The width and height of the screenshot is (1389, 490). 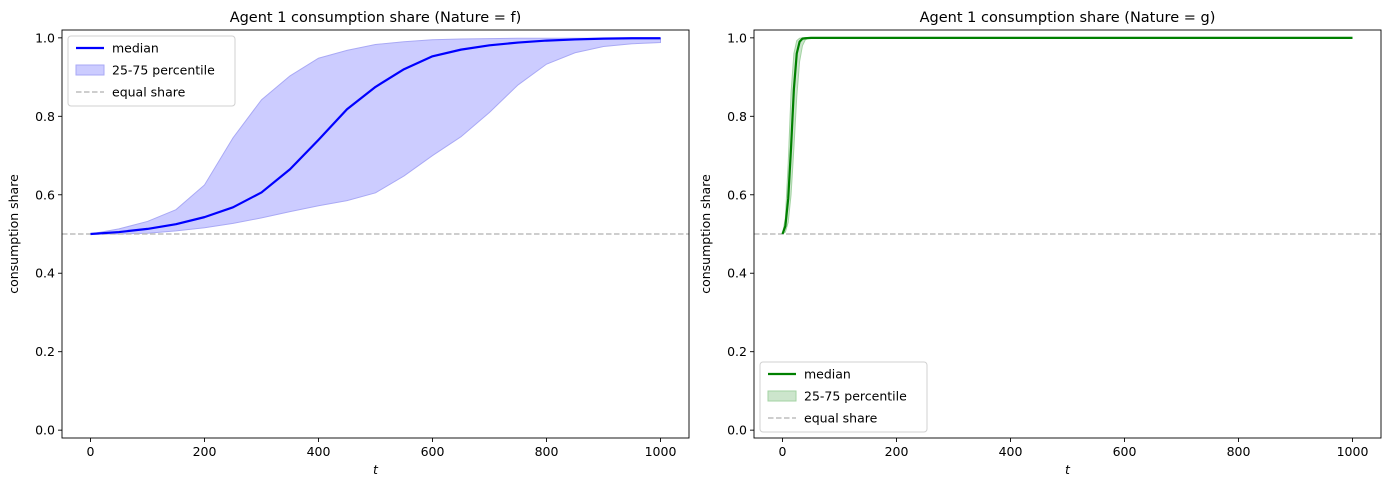 What do you see at coordinates (376, 18) in the screenshot?
I see `chart-title: Agent 1 consumption share (Nature = f)` at bounding box center [376, 18].